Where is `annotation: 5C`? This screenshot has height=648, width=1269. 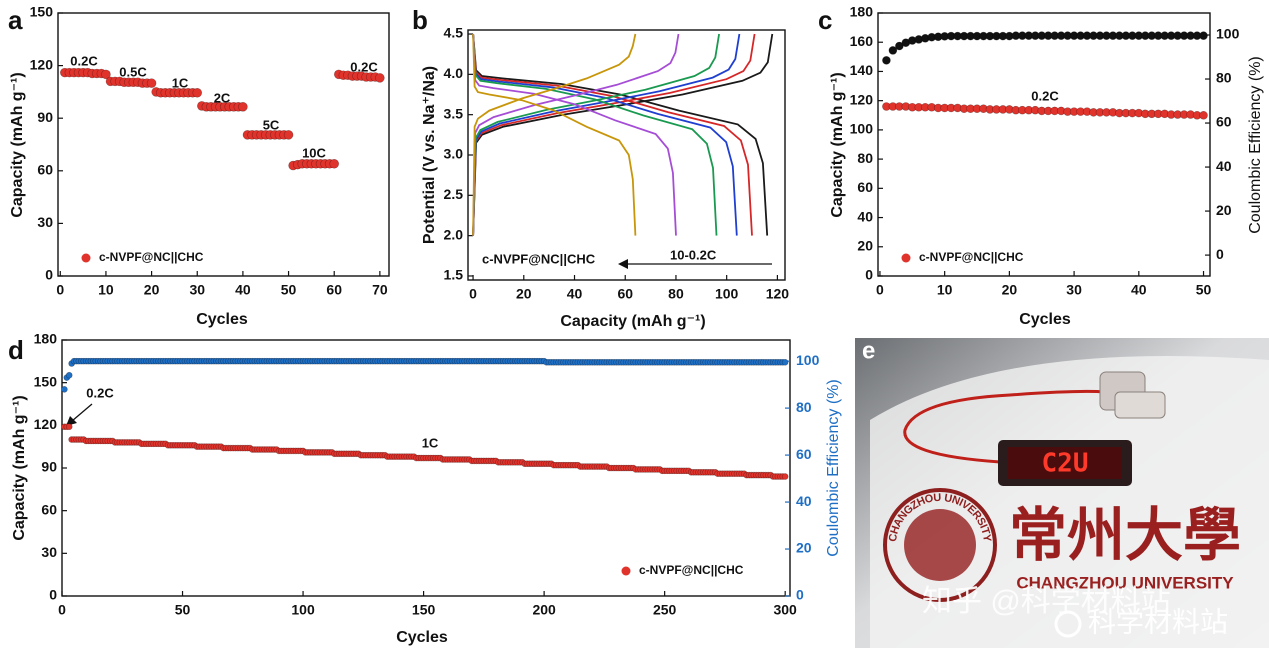
annotation: 5C is located at coordinates (271, 124).